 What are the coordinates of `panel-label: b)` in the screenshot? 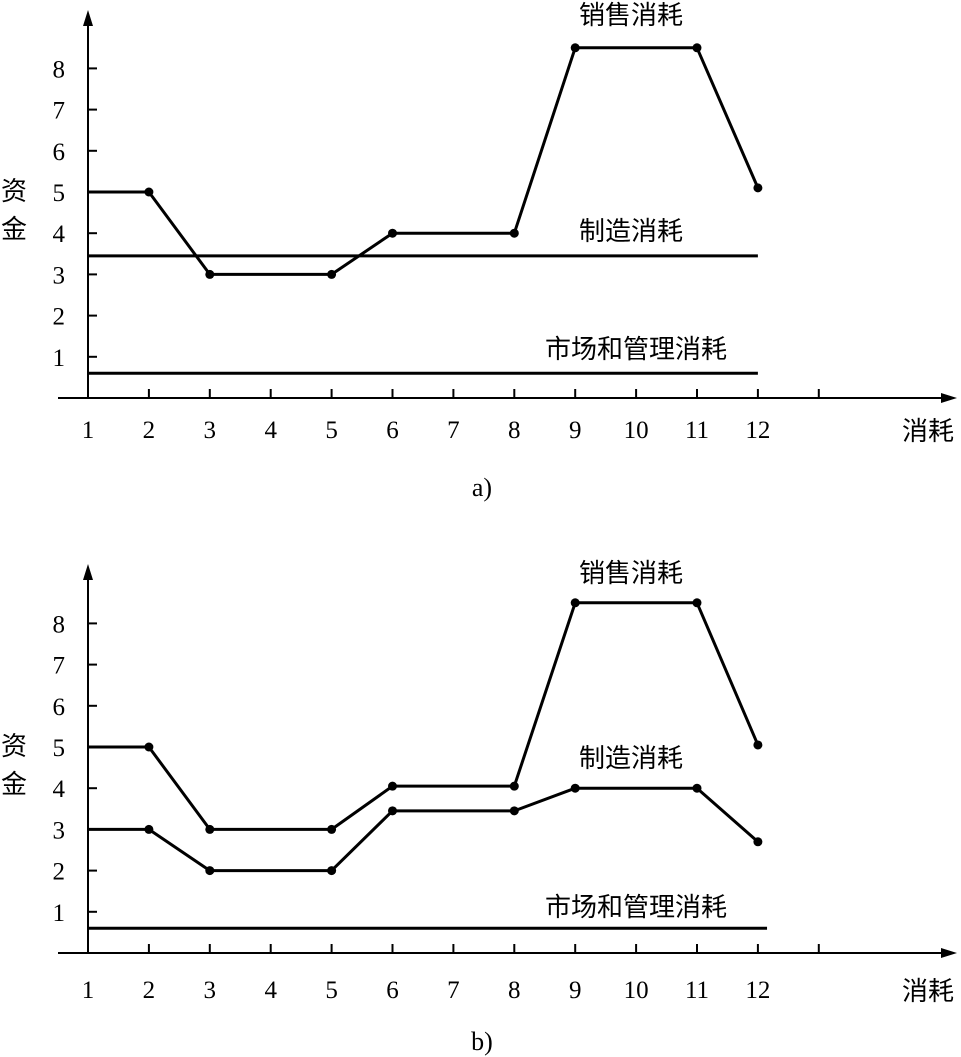 It's located at (482, 1041).